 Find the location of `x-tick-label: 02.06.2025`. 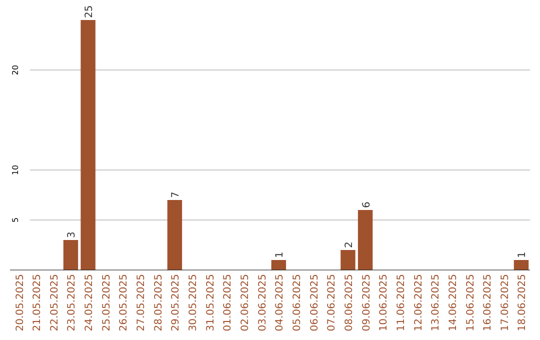

x-tick-label: 02.06.2025 is located at coordinates (246, 303).